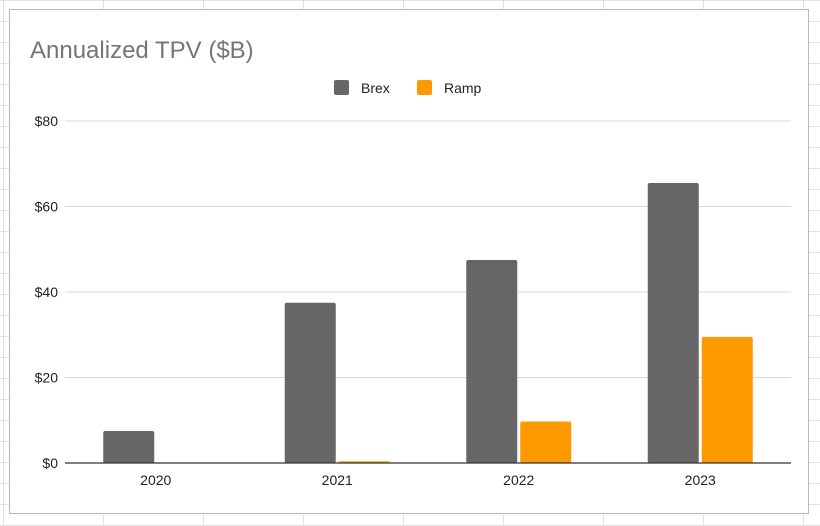 This screenshot has width=820, height=526. Describe the element at coordinates (492, 361) in the screenshot. I see `bar-brex-2022` at that location.